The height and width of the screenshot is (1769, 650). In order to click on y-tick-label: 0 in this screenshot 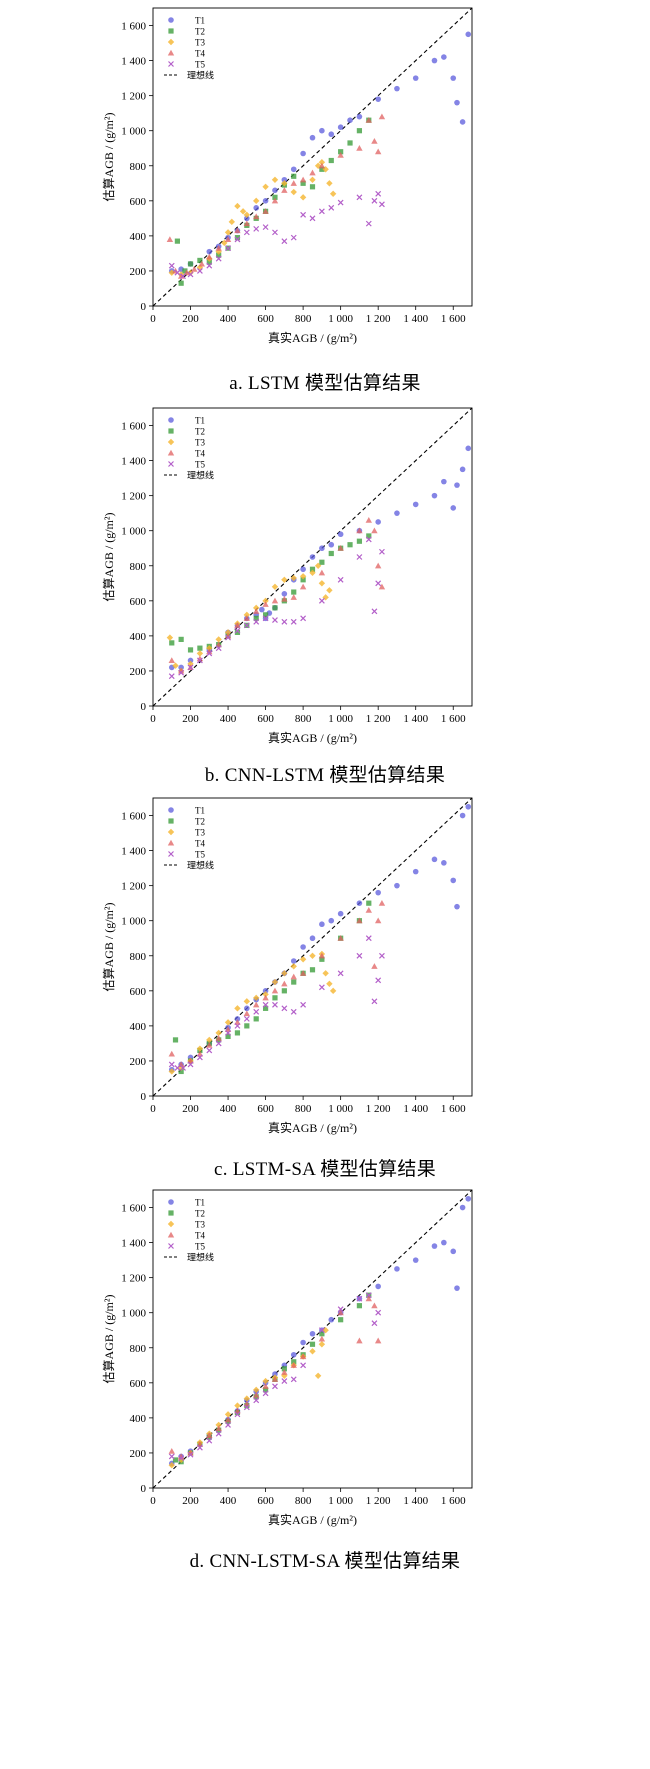, I will do `click(144, 1097)`.